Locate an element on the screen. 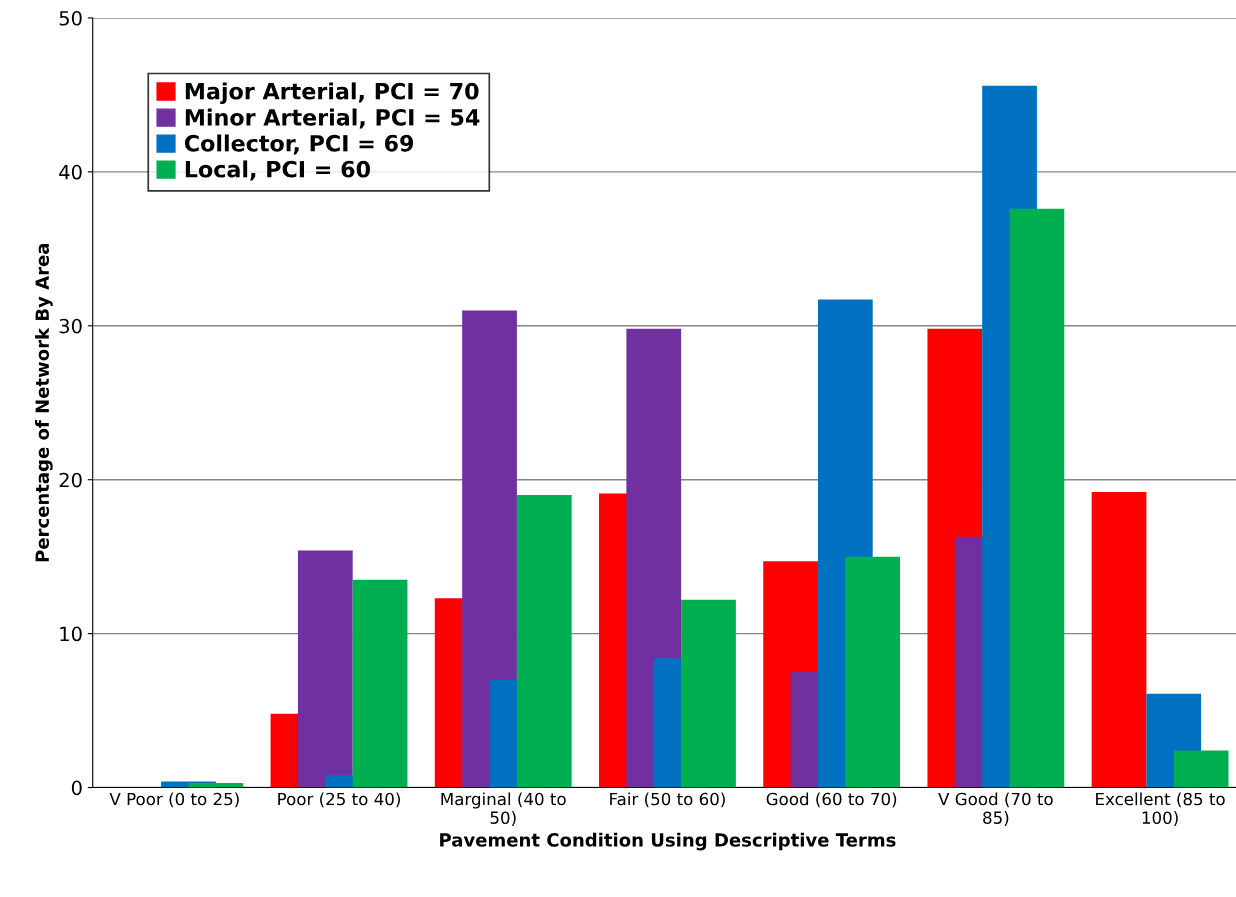  y-tick-label: 20 is located at coordinates (70, 480).